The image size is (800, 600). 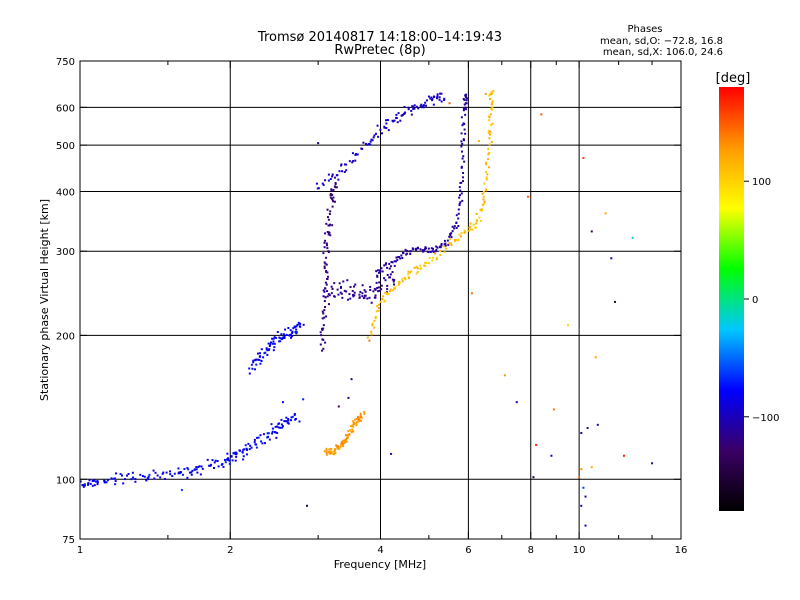 What do you see at coordinates (579, 550) in the screenshot?
I see `x-tick-label: 10` at bounding box center [579, 550].